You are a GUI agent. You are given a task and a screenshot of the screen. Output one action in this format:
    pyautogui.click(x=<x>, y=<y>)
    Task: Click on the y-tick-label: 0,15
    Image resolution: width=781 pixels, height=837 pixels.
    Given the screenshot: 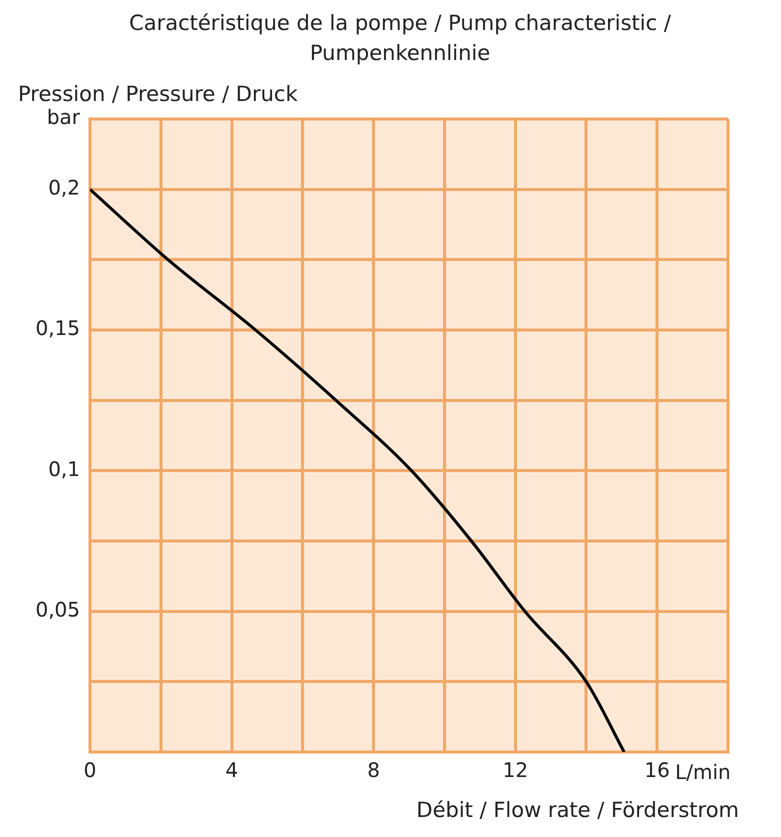 What is the action you would take?
    pyautogui.click(x=57, y=328)
    